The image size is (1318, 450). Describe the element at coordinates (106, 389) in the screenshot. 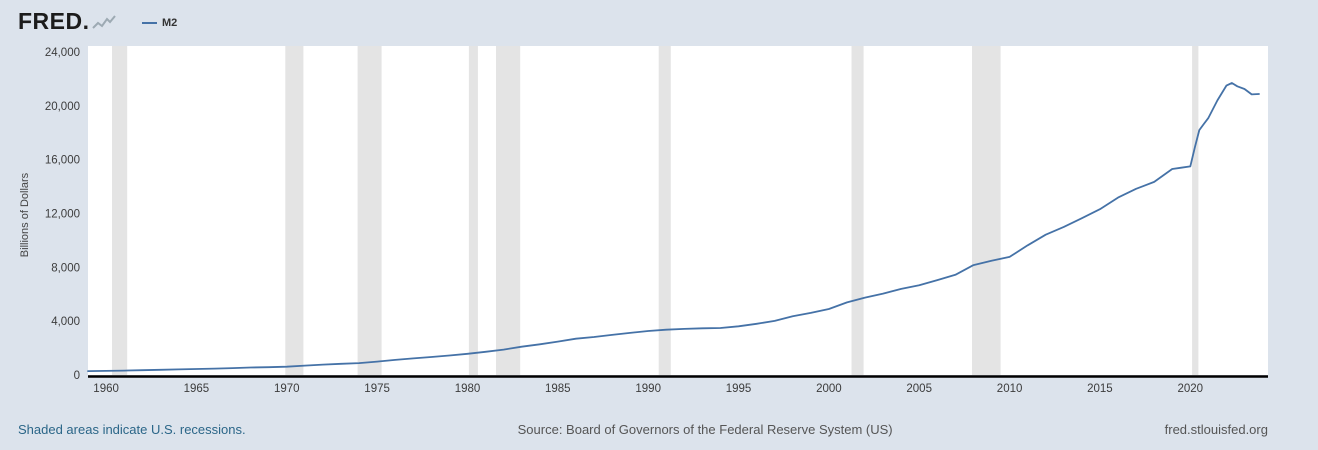

I see `svg-text: 1960` at that location.